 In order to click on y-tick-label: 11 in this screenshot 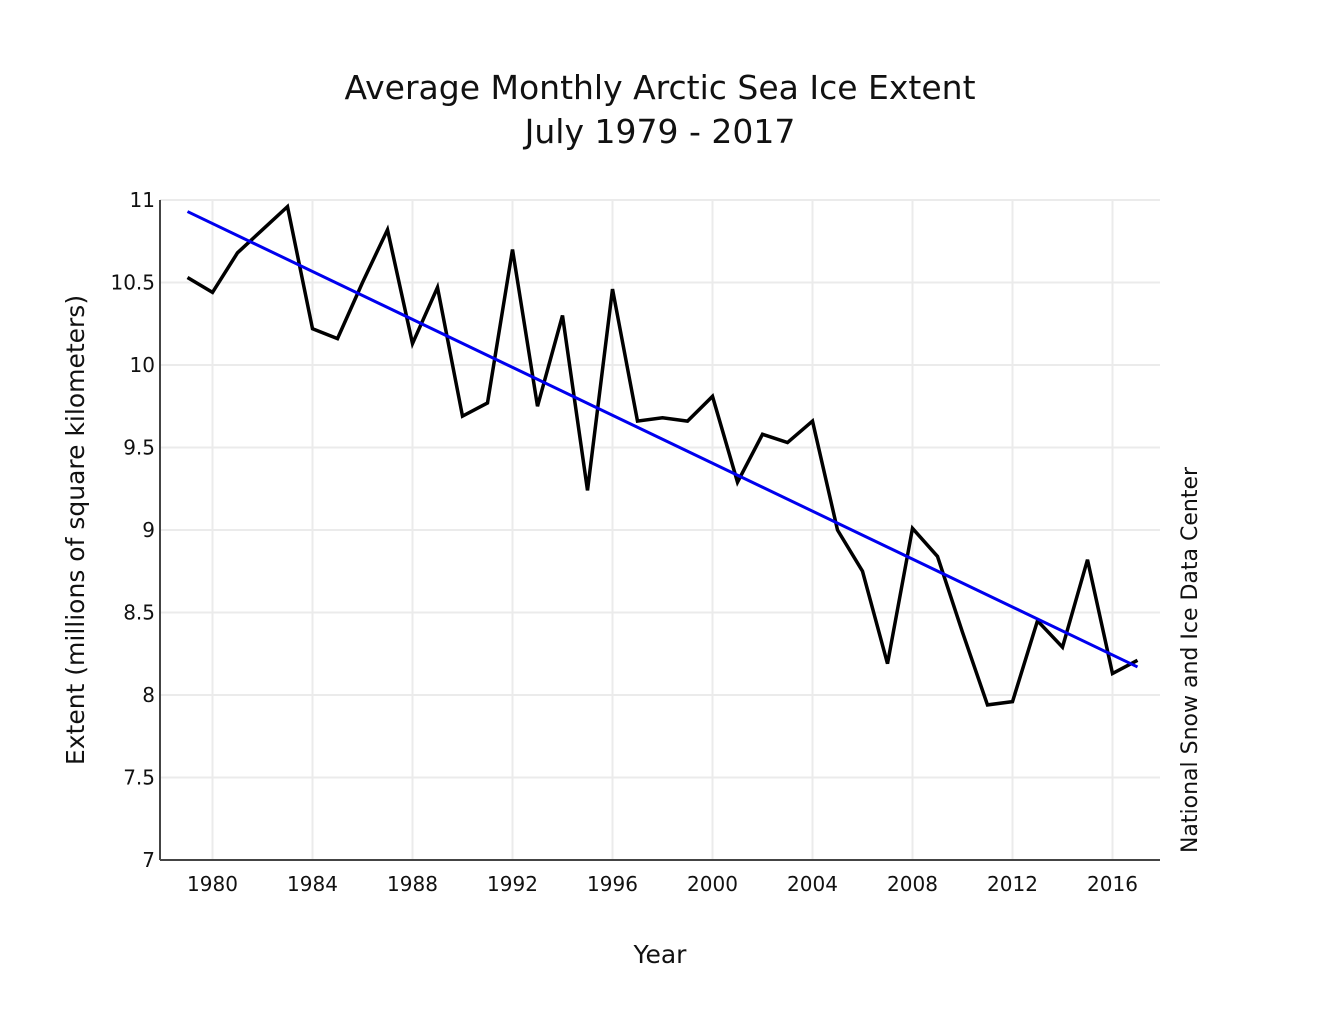, I will do `click(142, 200)`.